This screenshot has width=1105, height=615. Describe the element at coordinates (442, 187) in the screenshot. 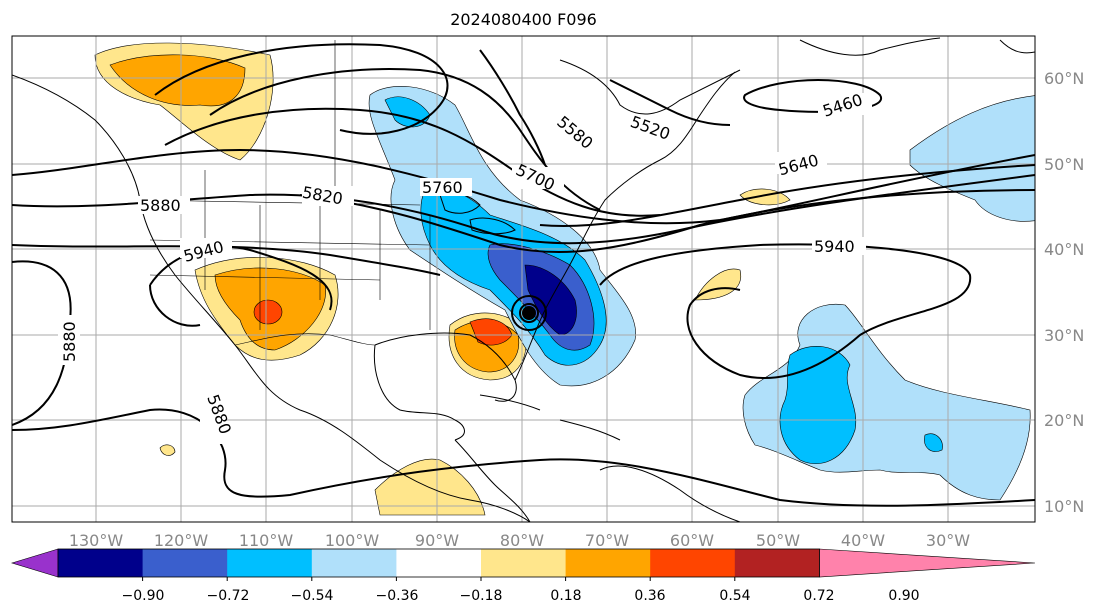

I see `contour-label: 5760` at that location.